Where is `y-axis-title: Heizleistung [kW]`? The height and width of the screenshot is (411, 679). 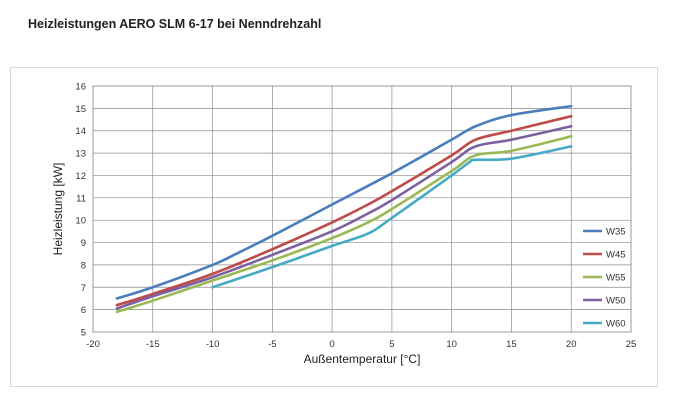 y-axis-title: Heizleistung [kW] is located at coordinates (58, 209).